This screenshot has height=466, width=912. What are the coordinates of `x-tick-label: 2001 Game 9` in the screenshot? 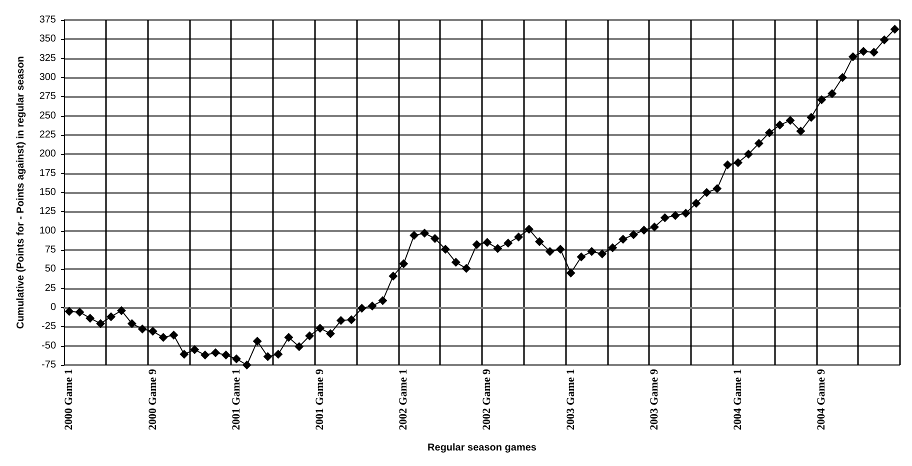 It's located at (320, 399).